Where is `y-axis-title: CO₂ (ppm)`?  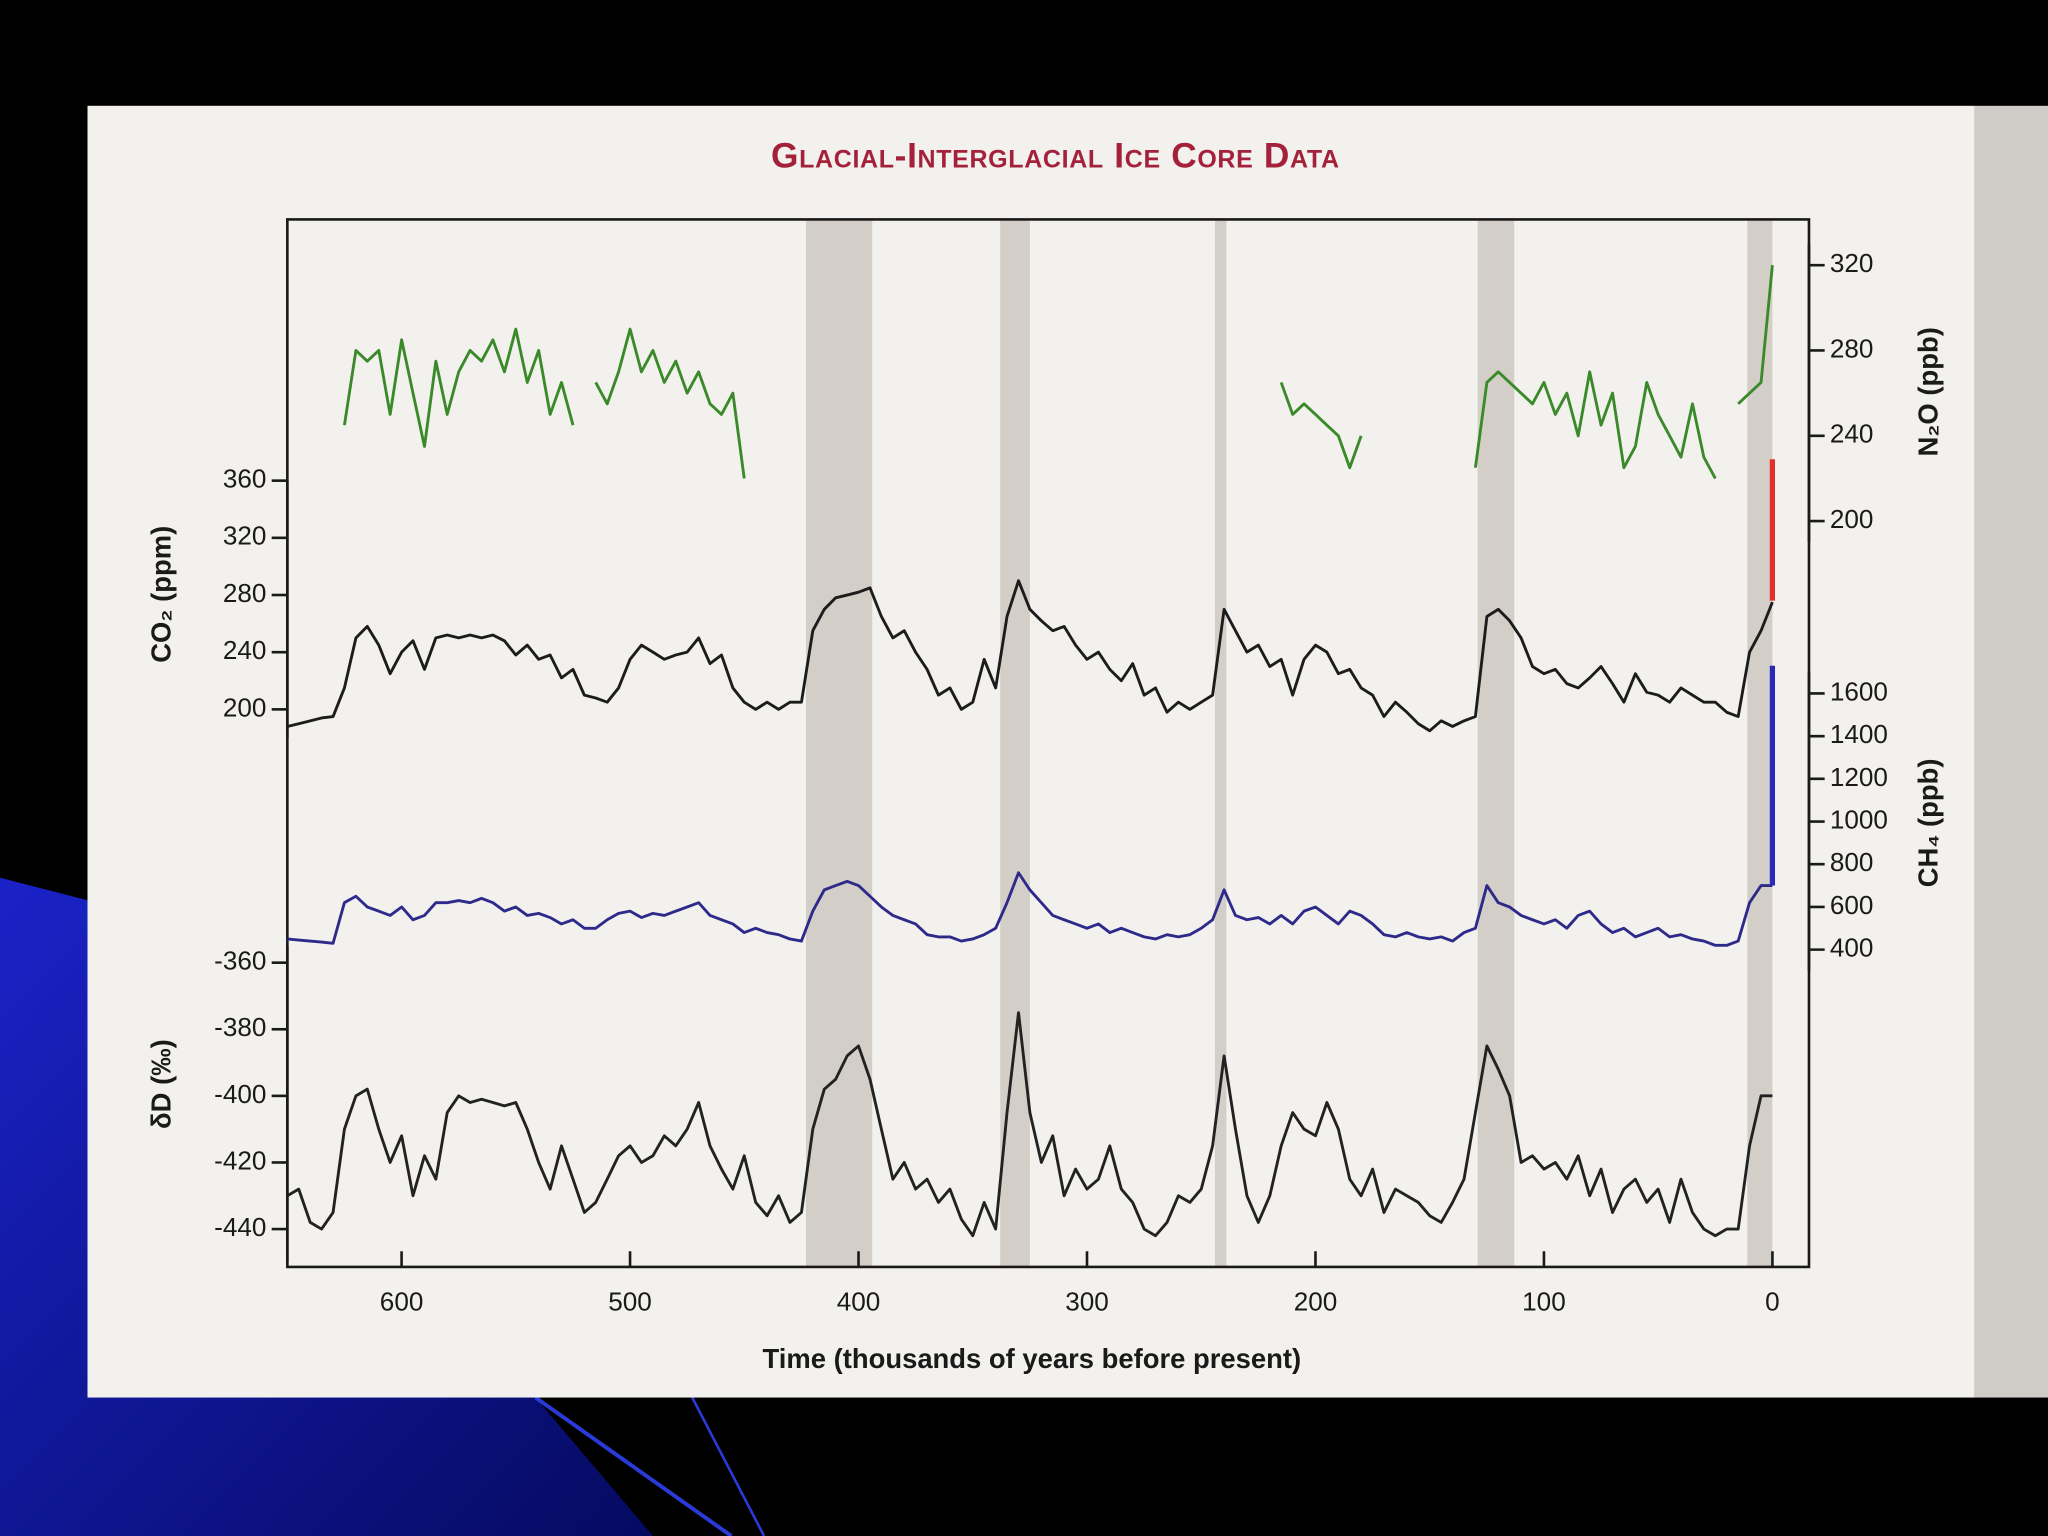
y-axis-title: CO₂ (ppm) is located at coordinates (161, 594).